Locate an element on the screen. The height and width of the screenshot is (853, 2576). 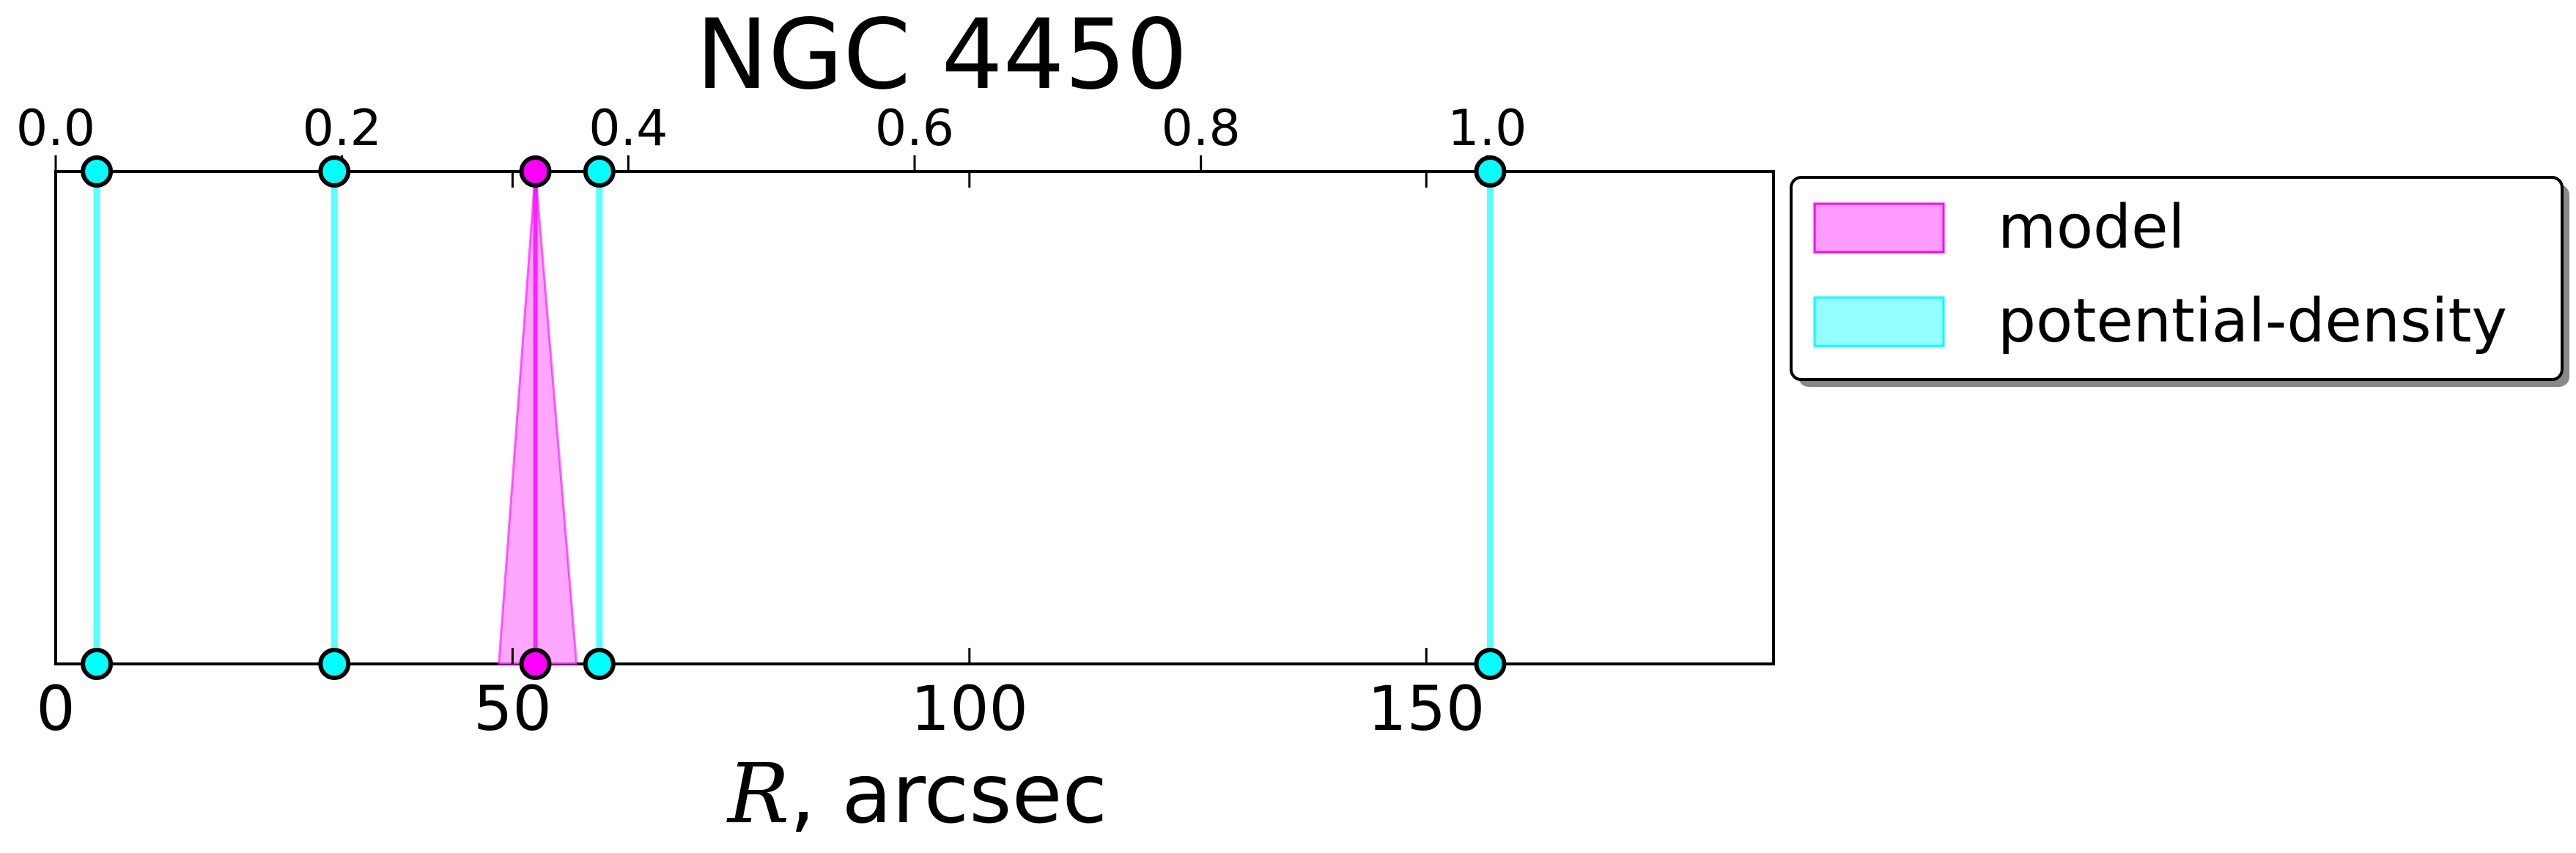
chart-title: NGC 4450 is located at coordinates (941, 55).